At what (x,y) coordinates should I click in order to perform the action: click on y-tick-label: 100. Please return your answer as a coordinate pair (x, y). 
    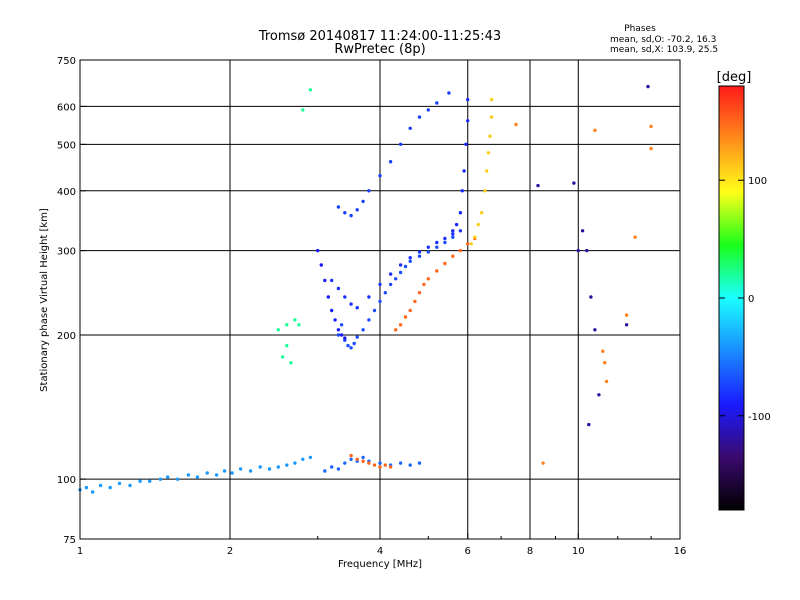
    Looking at the image, I should click on (66, 480).